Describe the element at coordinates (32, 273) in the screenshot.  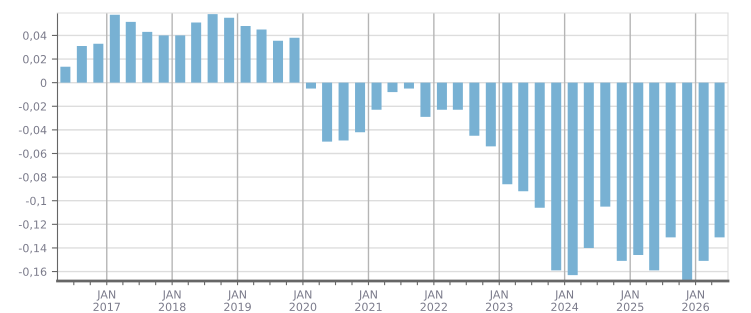
I see `y-tick-label: -0,16` at that location.